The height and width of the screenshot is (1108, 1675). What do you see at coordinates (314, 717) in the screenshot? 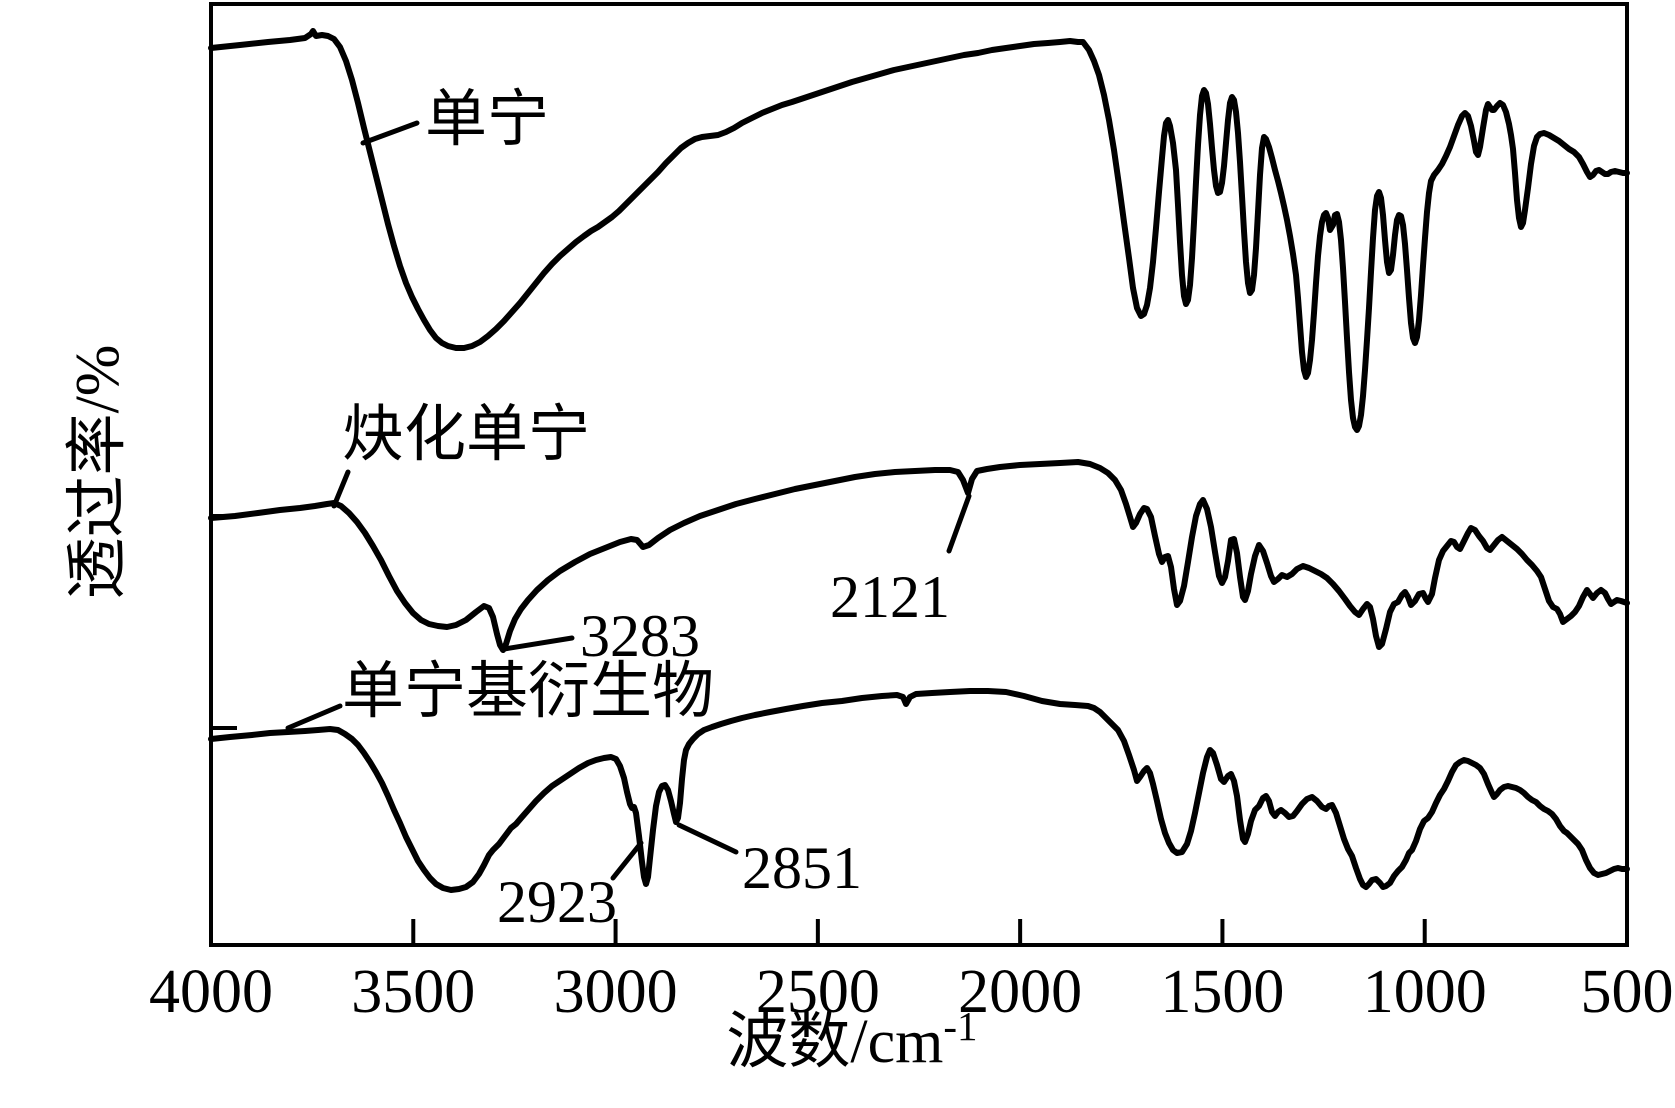
I see `annotation-leader-label-tannin-derivative` at bounding box center [314, 717].